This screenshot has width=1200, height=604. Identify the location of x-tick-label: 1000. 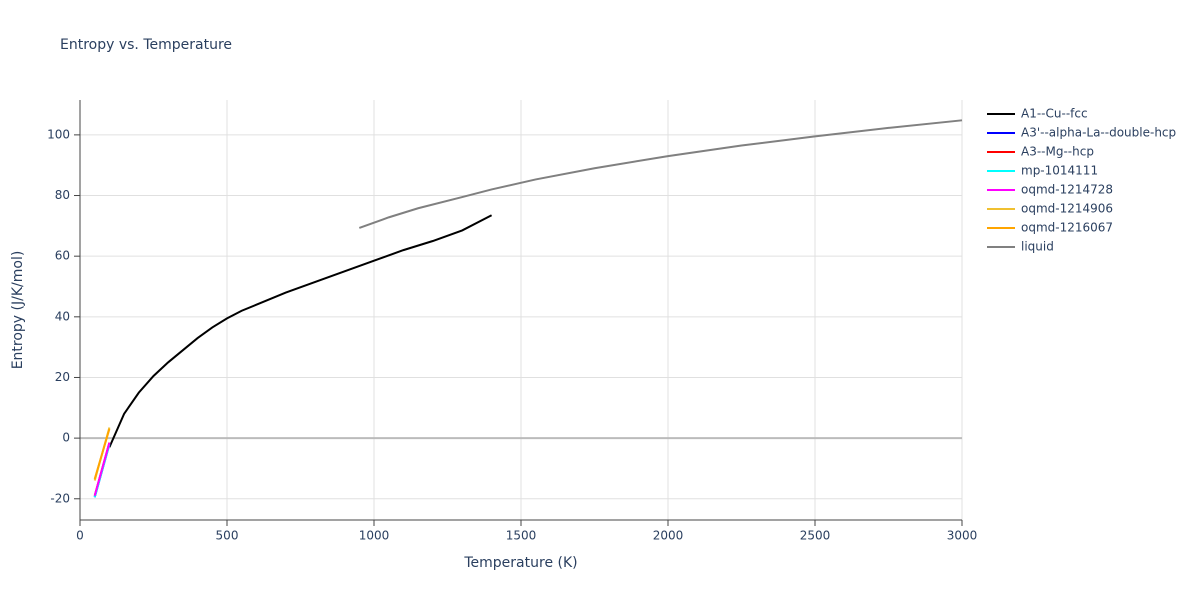
(374, 536).